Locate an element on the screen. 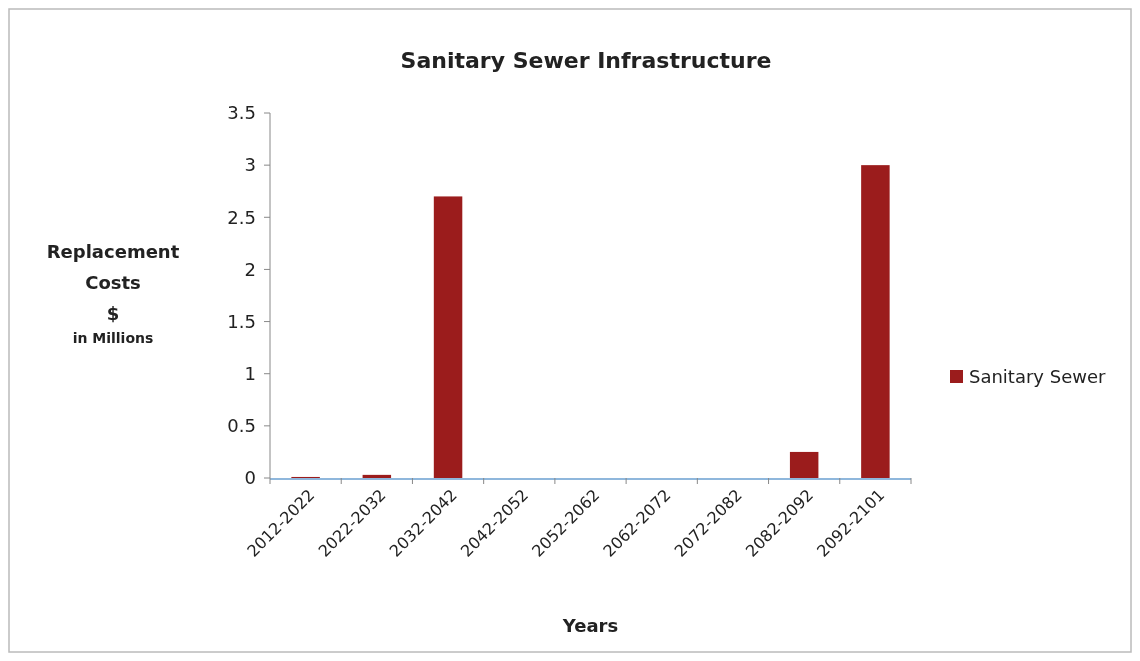 Image resolution: width=1140 pixels, height=661 pixels. y-tick-label: 1 is located at coordinates (250, 374).